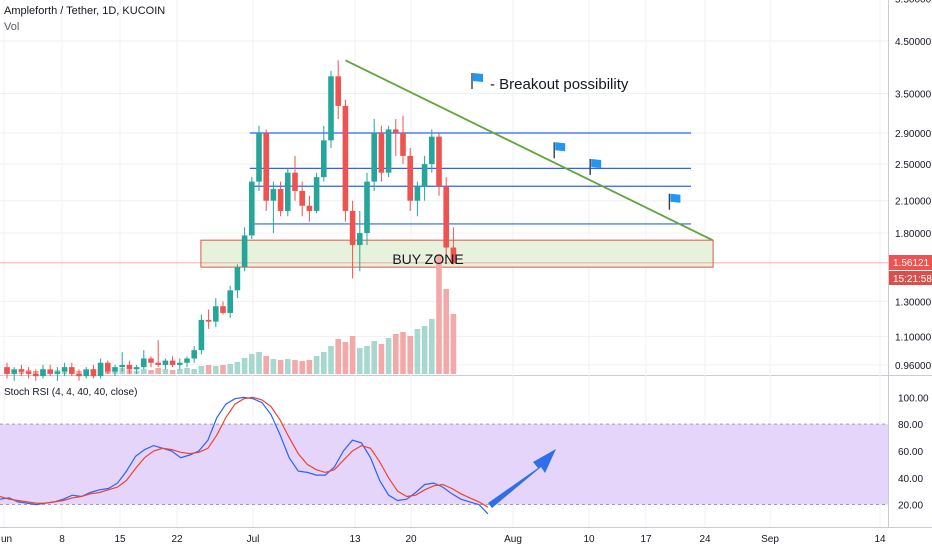 The height and width of the screenshot is (555, 932). What do you see at coordinates (770, 539) in the screenshot?
I see `time-tick-label: Sep` at bounding box center [770, 539].